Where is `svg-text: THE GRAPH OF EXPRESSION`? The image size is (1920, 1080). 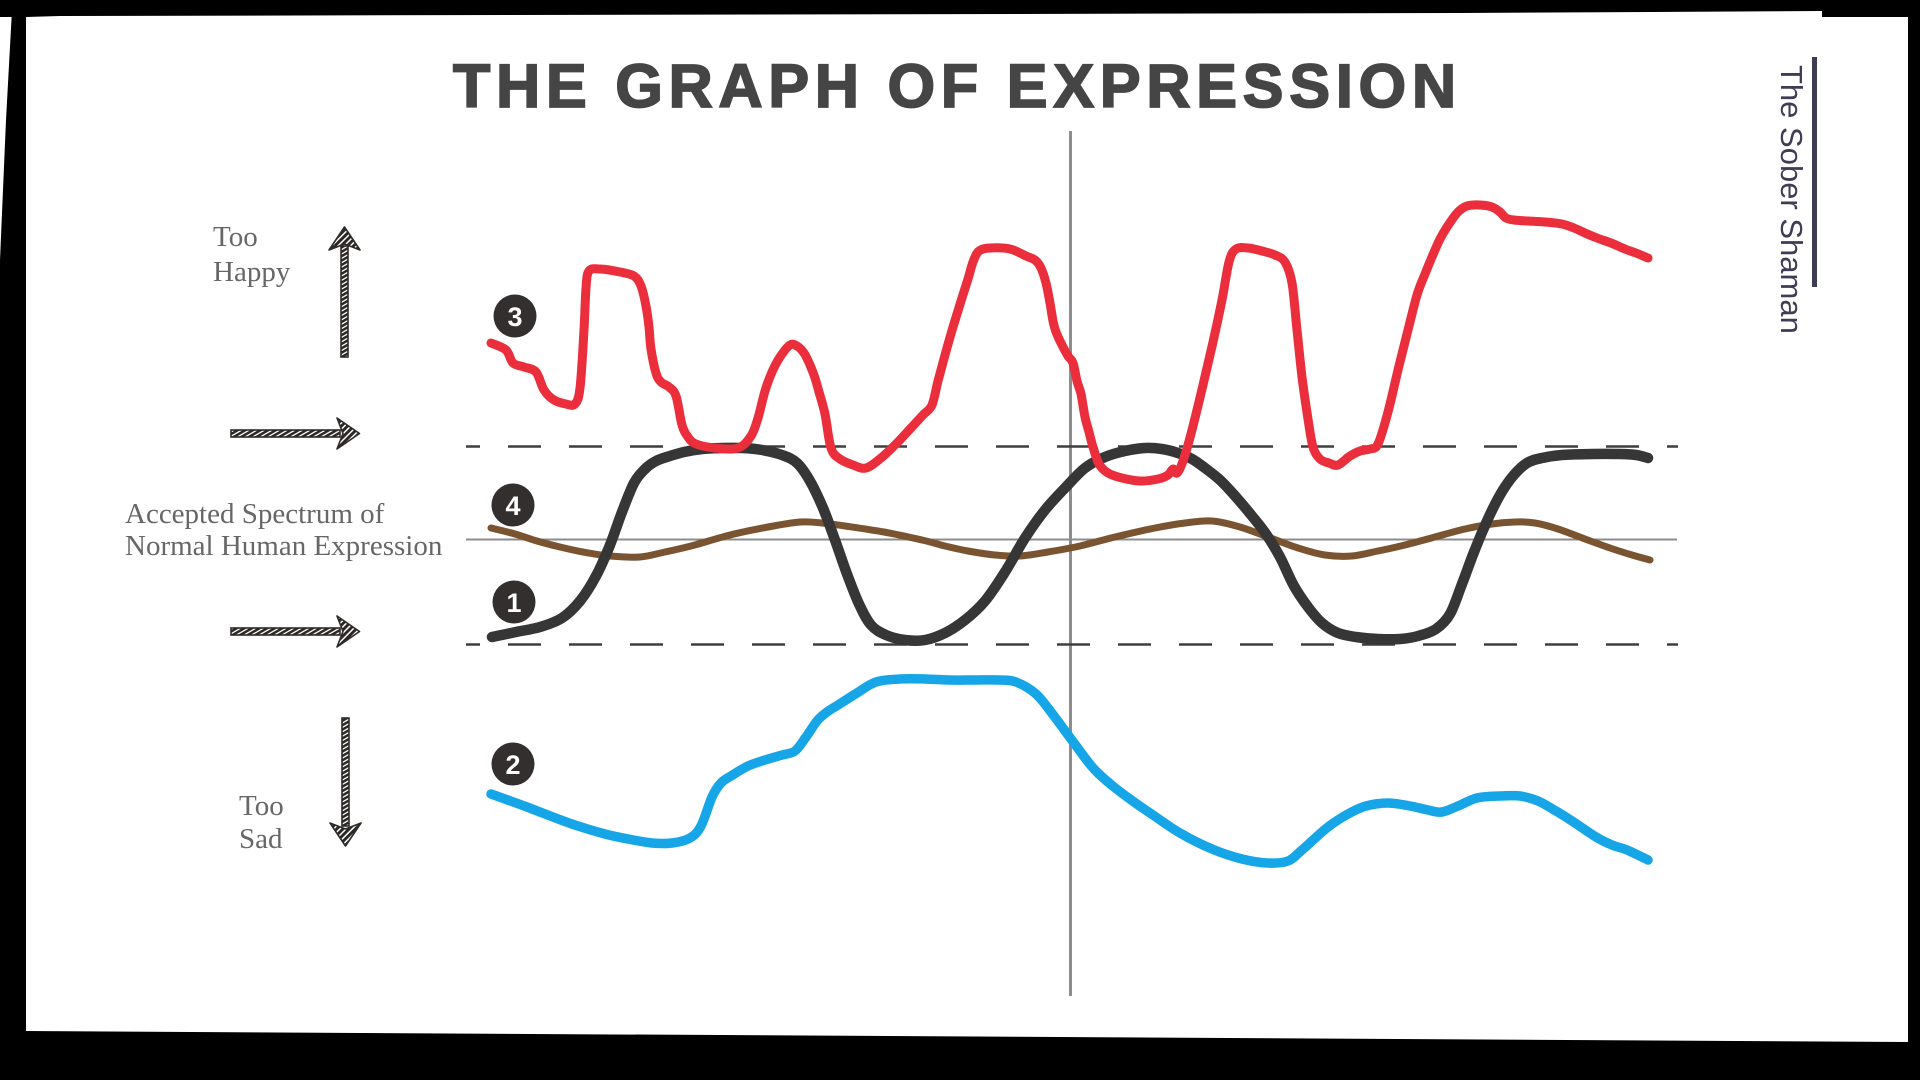
svg-text: THE GRAPH OF EXPRESSION is located at coordinates (954, 86).